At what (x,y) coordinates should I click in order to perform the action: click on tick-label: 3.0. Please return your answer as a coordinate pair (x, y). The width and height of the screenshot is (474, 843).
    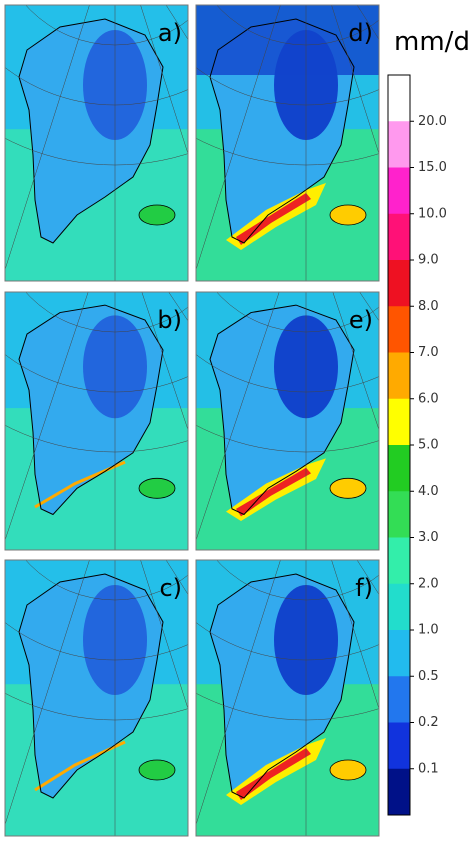
    Looking at the image, I should click on (428, 537).